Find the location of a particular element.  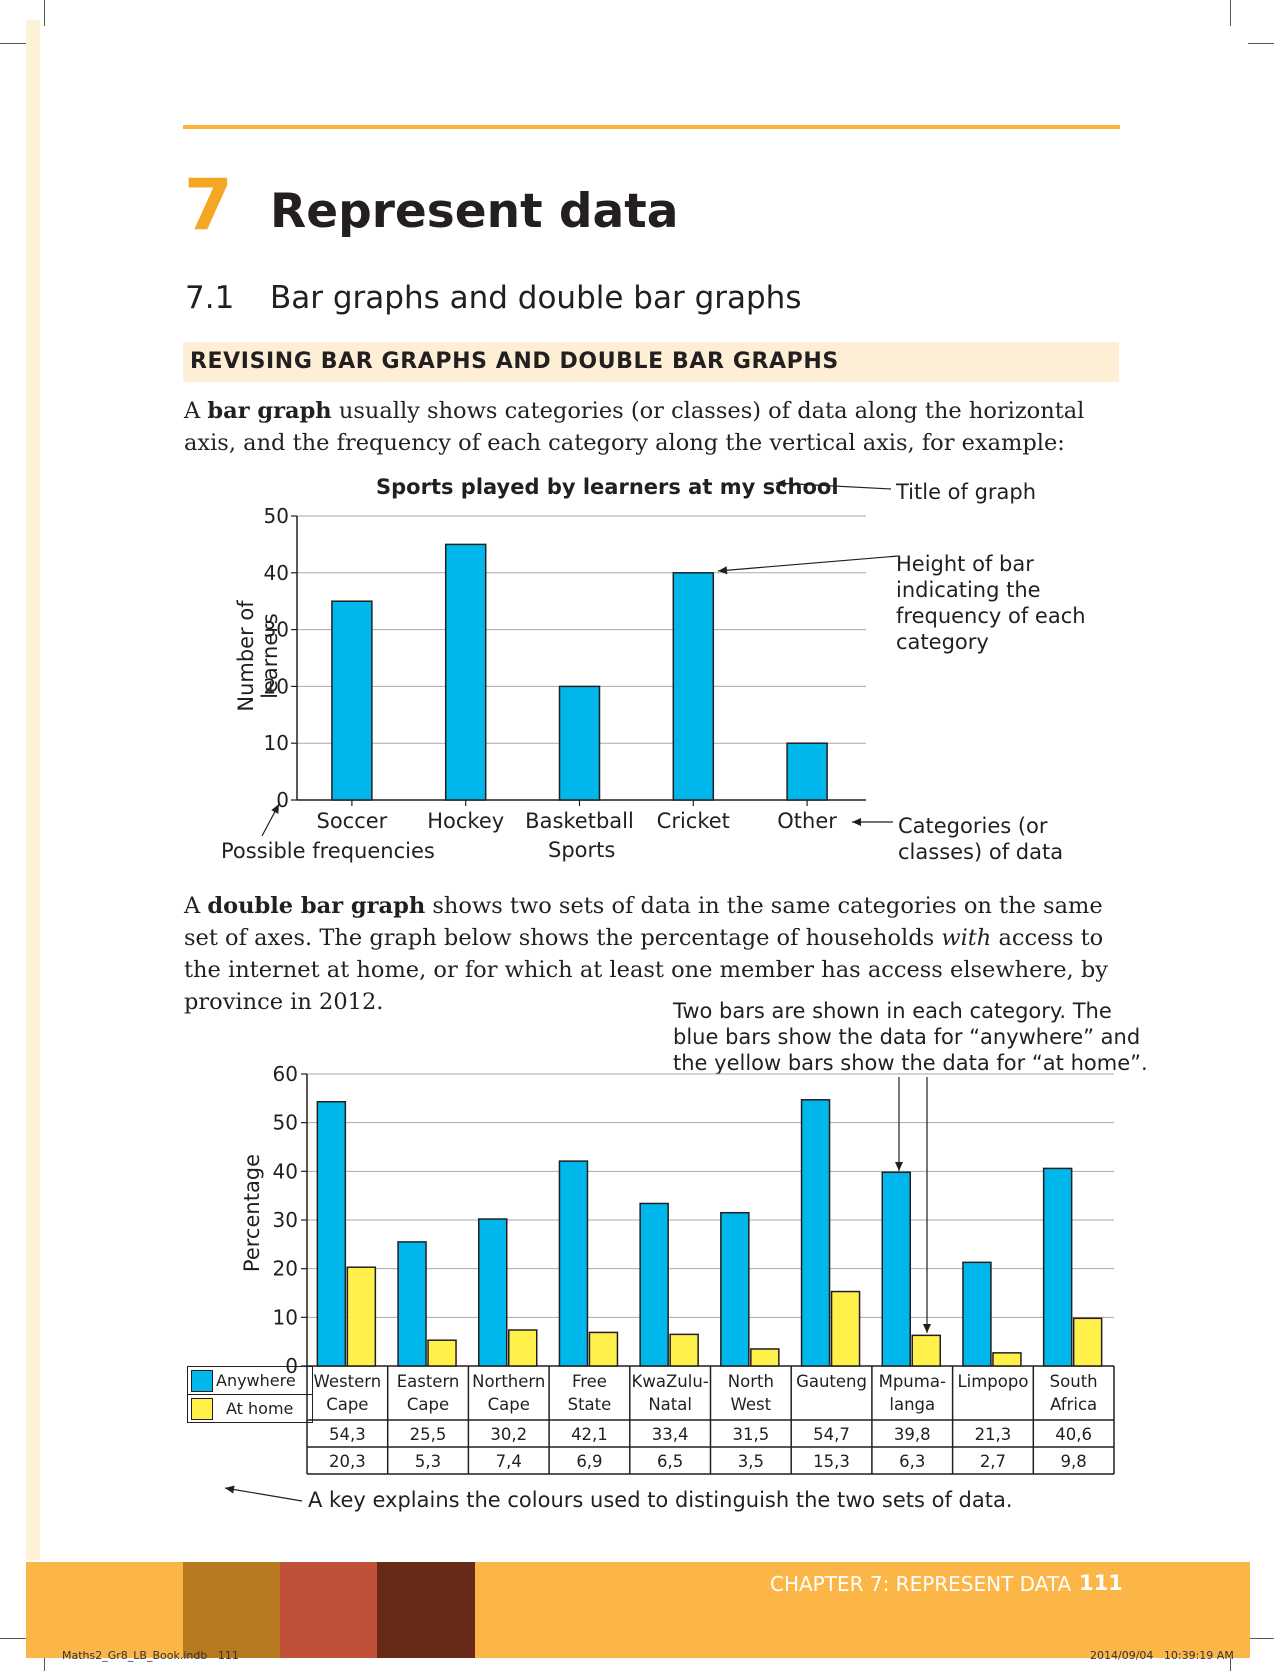

chart2-value-athome: 6,3 is located at coordinates (912, 1461).